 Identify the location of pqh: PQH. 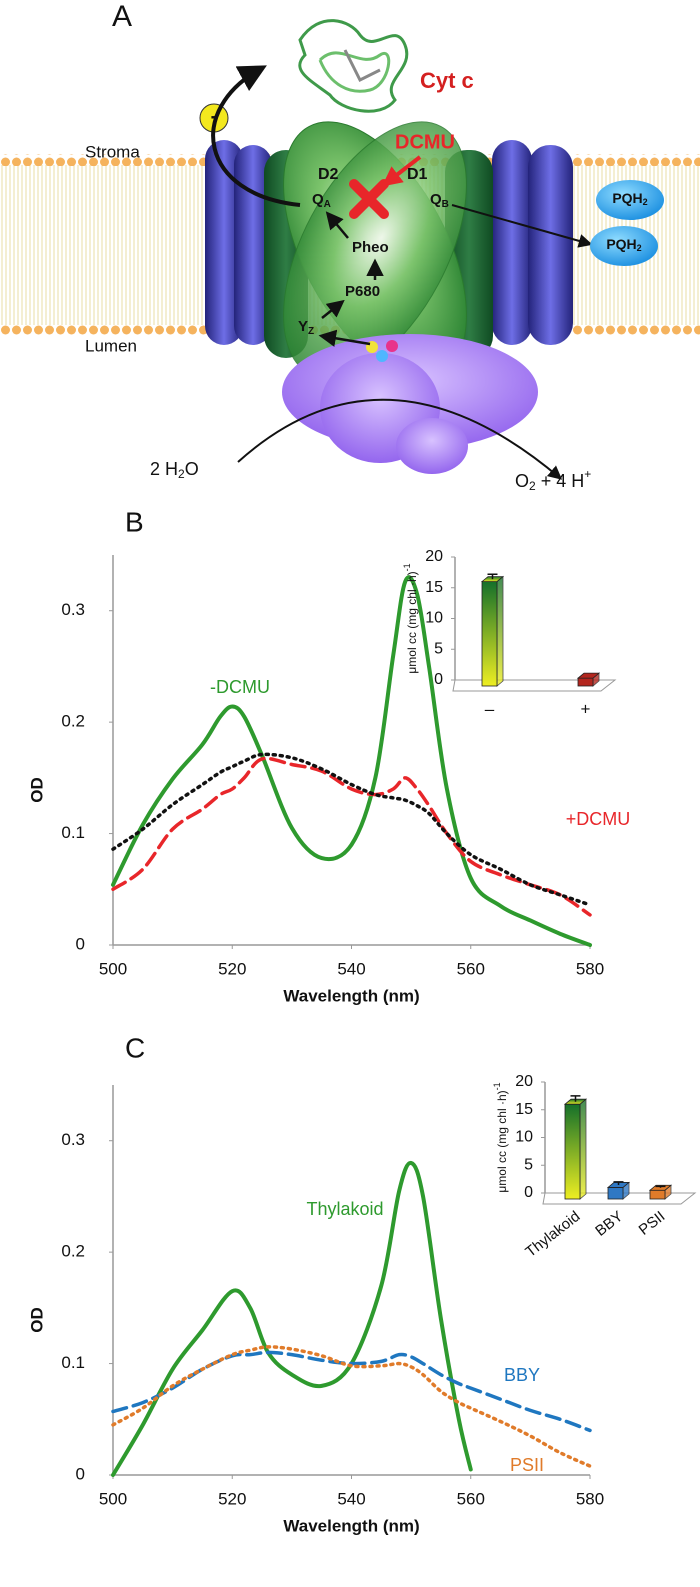
(627, 198).